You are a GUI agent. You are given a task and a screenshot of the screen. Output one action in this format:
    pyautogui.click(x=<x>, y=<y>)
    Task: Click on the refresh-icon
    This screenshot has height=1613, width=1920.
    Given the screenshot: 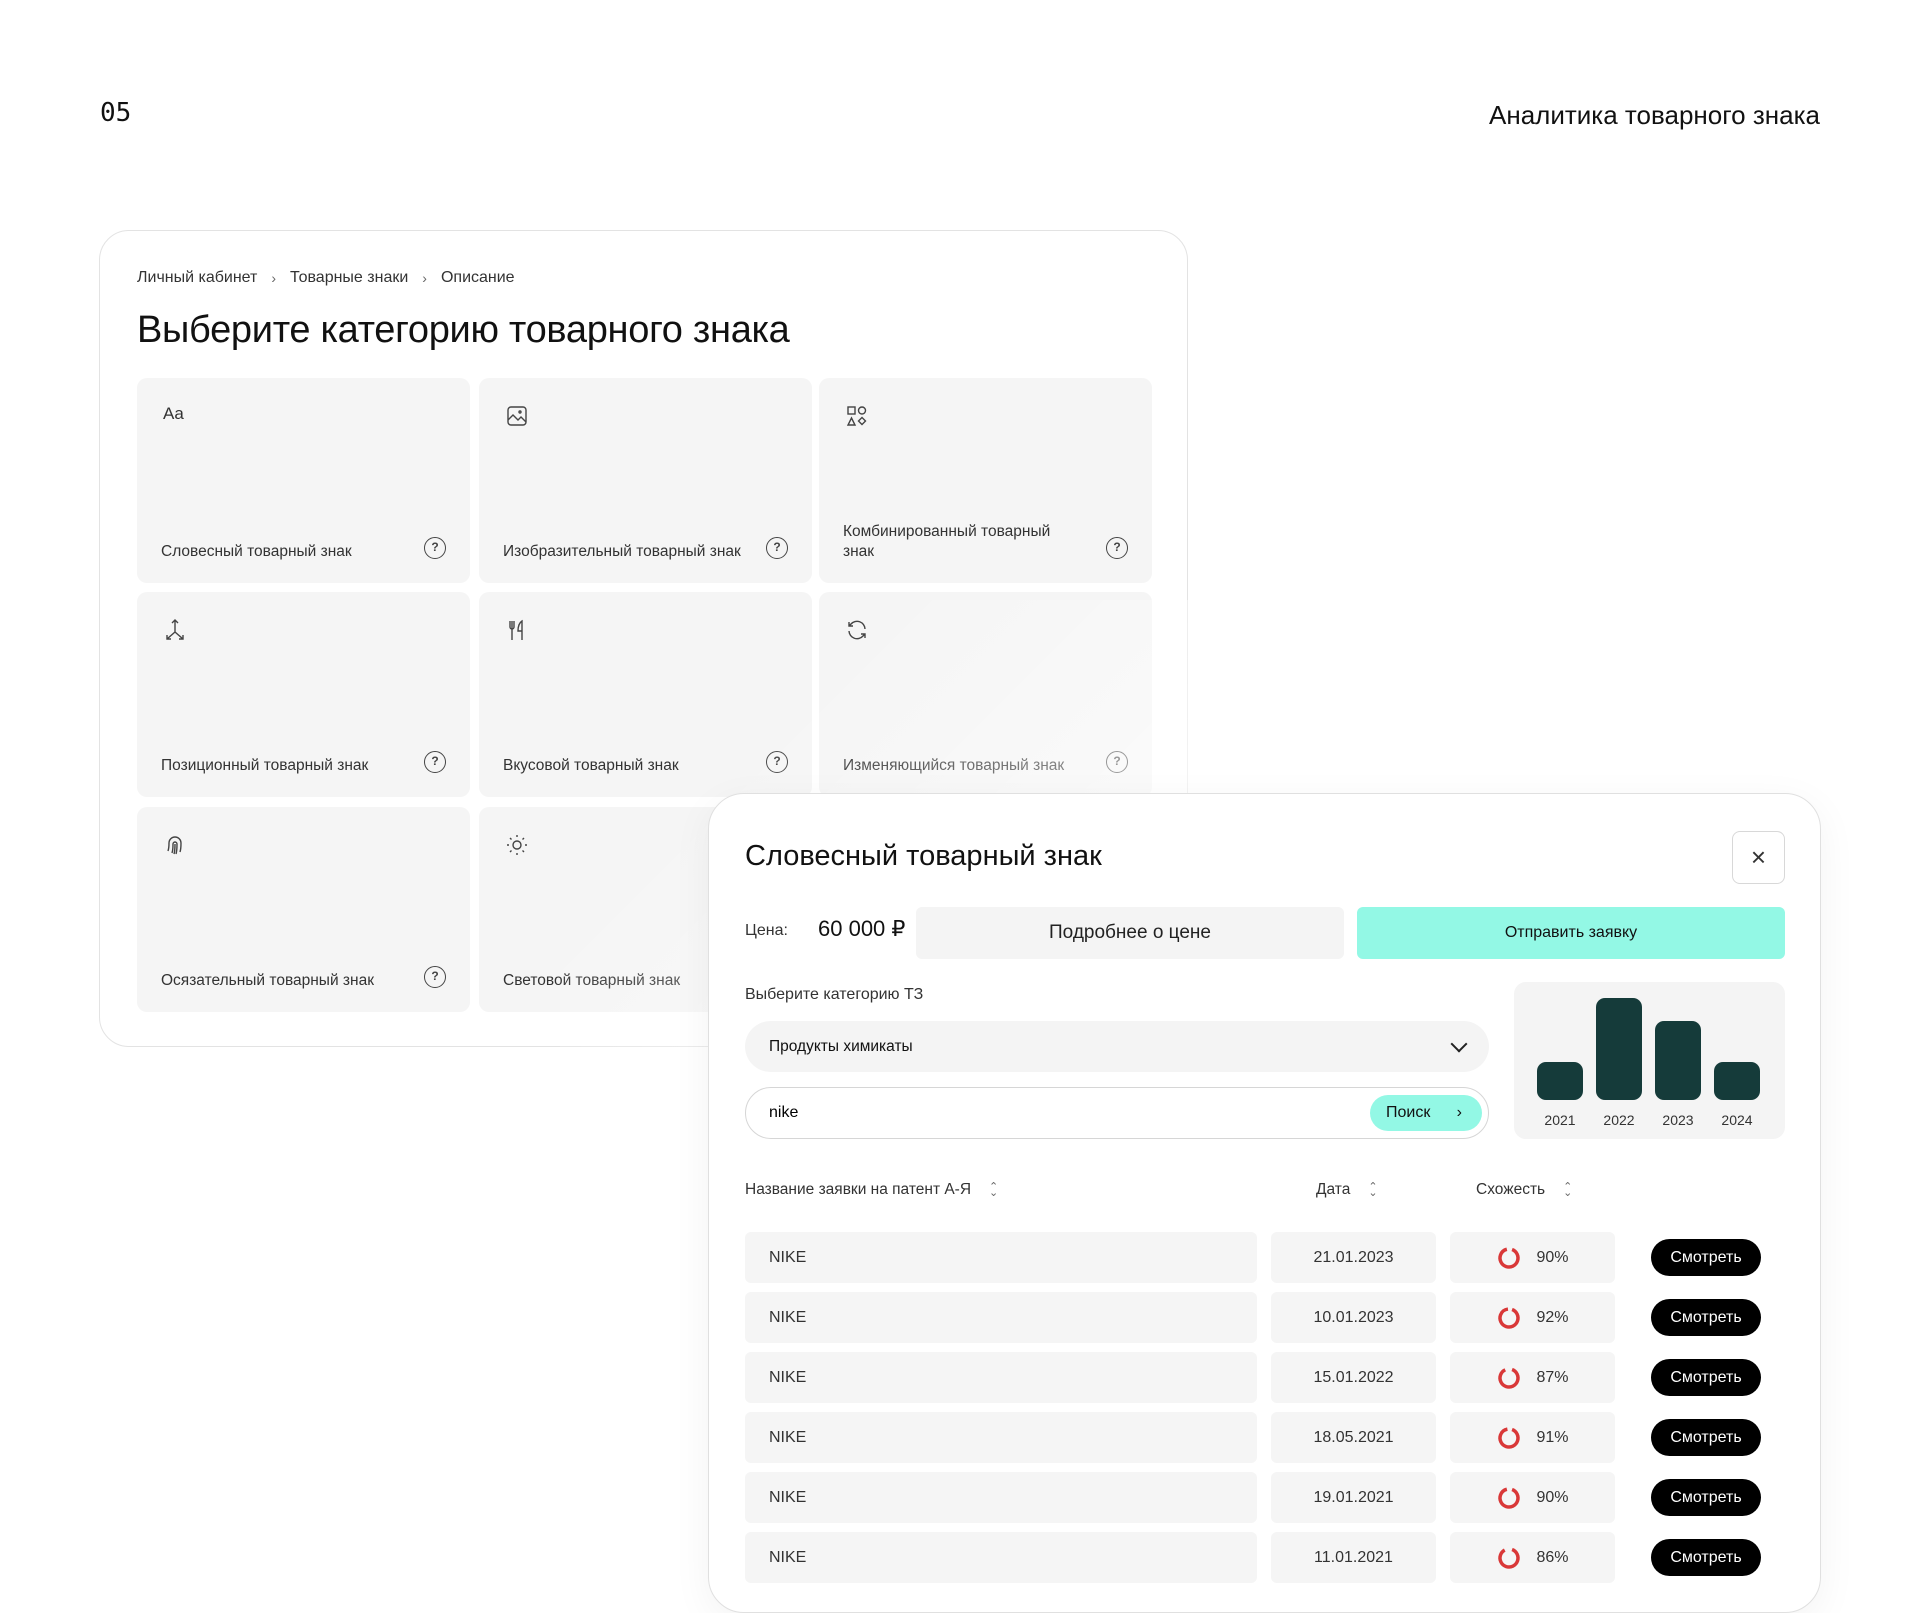 What is the action you would take?
    pyautogui.click(x=858, y=631)
    